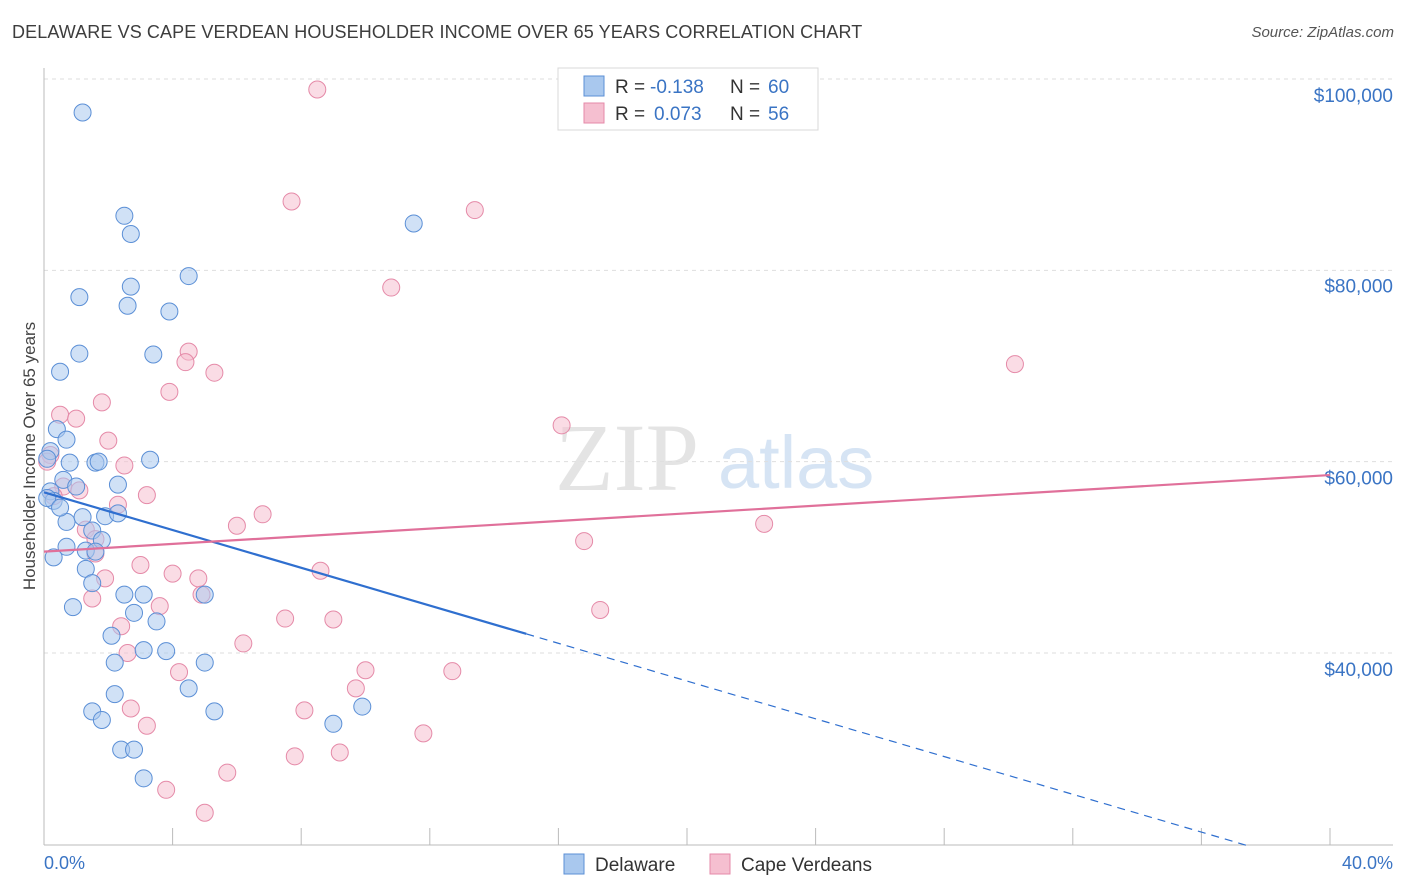 This screenshot has height=892, width=1406. Describe the element at coordinates (745, 87) in the screenshot. I see `legend-n-label-delaware: N =` at that location.